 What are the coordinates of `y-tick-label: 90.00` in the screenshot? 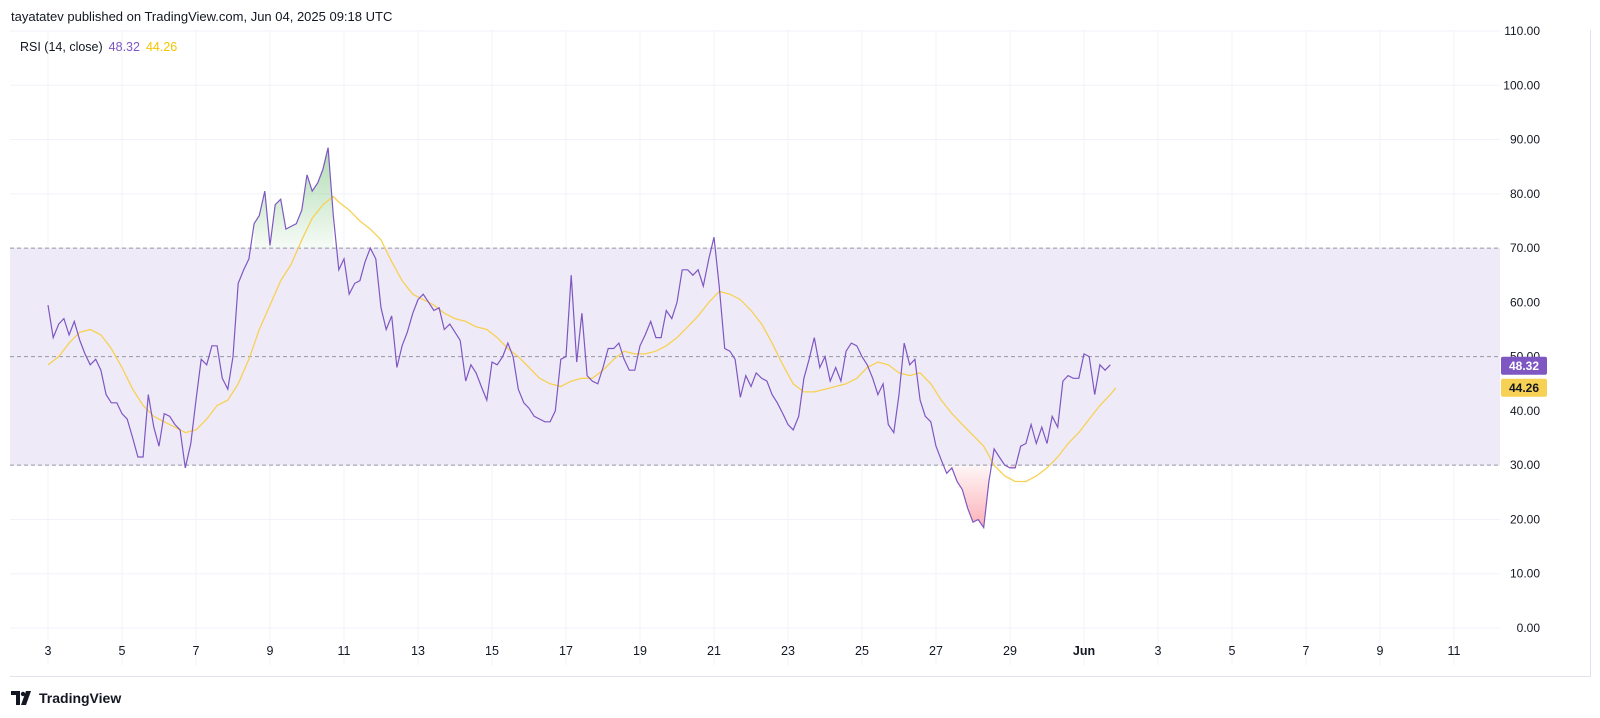 It's located at (1525, 140).